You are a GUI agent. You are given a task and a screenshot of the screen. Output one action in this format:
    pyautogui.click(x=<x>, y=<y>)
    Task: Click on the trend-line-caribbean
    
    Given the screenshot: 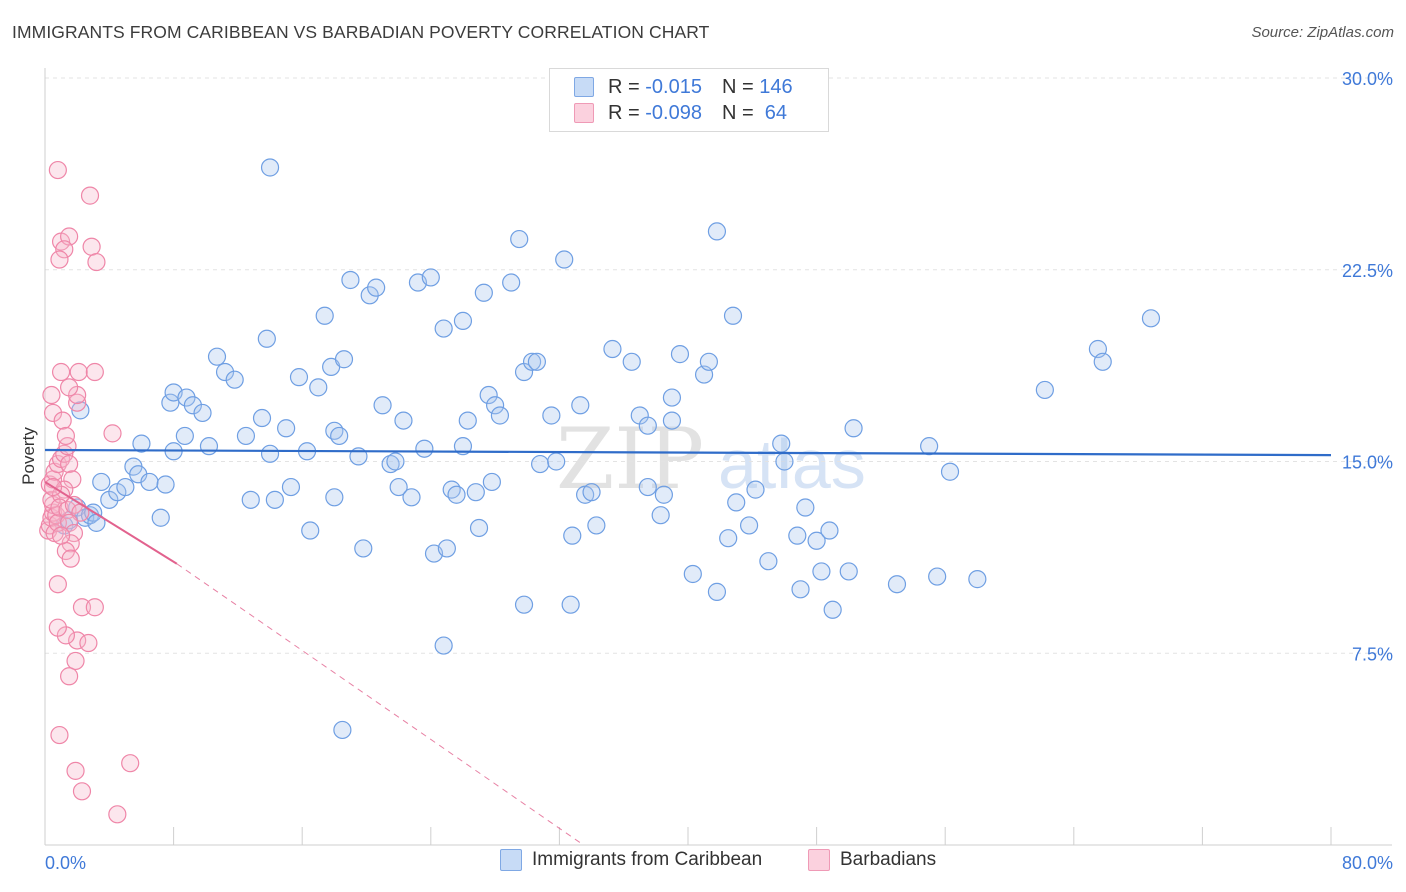 What is the action you would take?
    pyautogui.click(x=688, y=452)
    